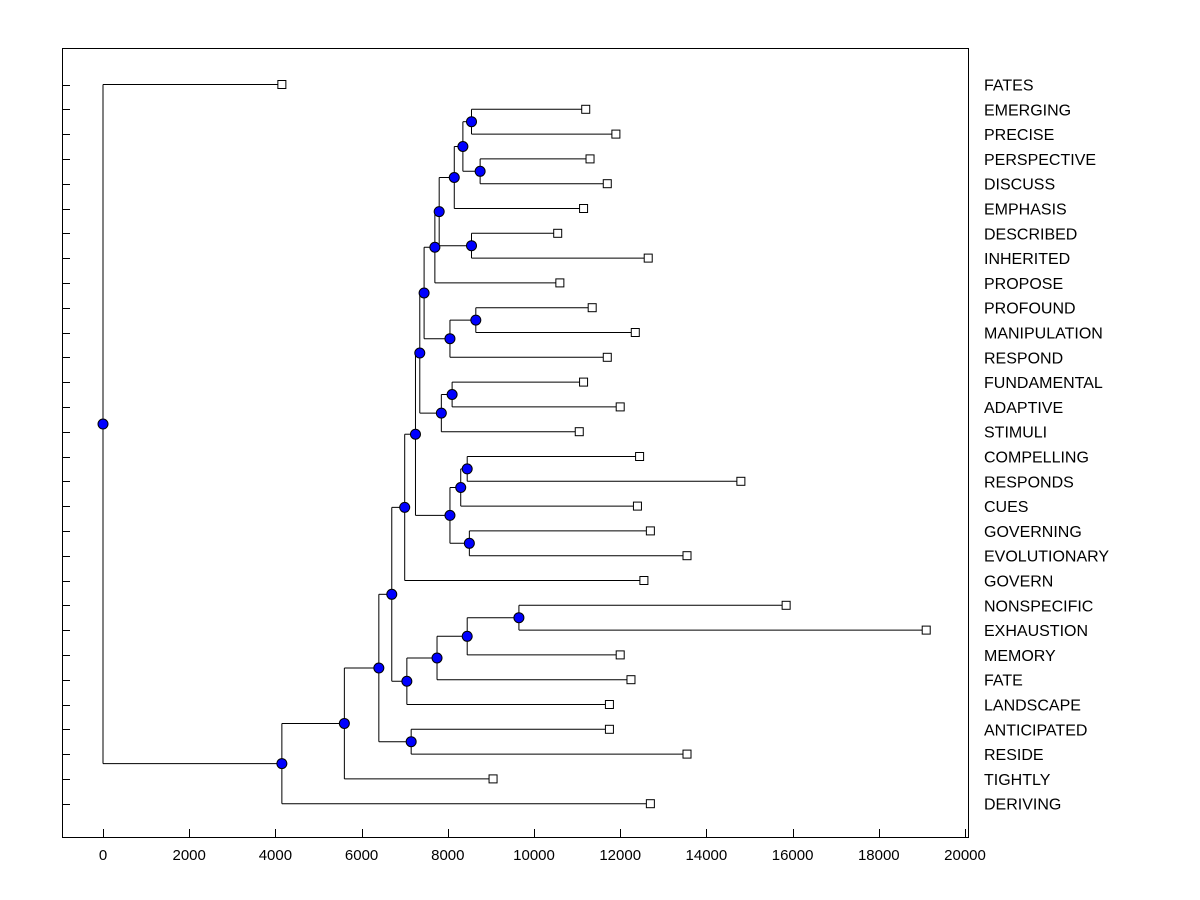 This screenshot has height=900, width=1200. Describe the element at coordinates (640, 456) in the screenshot. I see `leaf-marker-compelling` at that location.